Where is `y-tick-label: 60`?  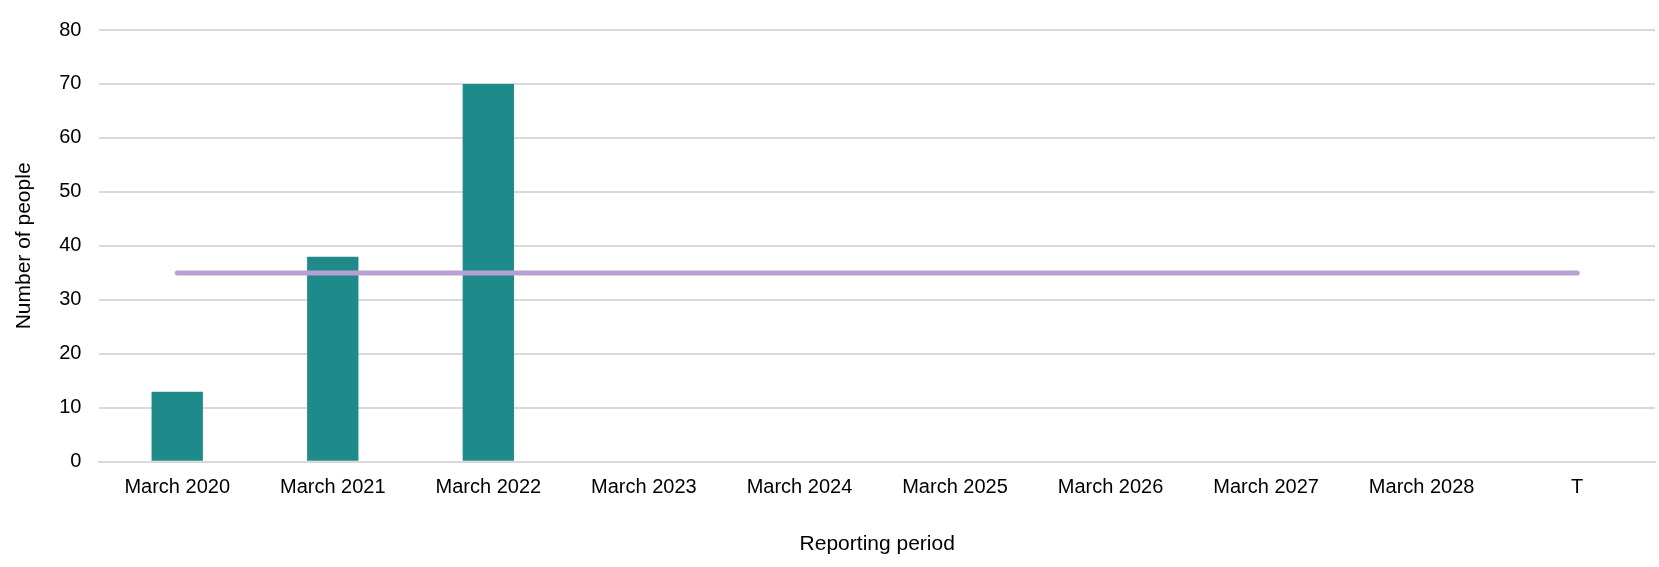 y-tick-label: 60 is located at coordinates (70, 136).